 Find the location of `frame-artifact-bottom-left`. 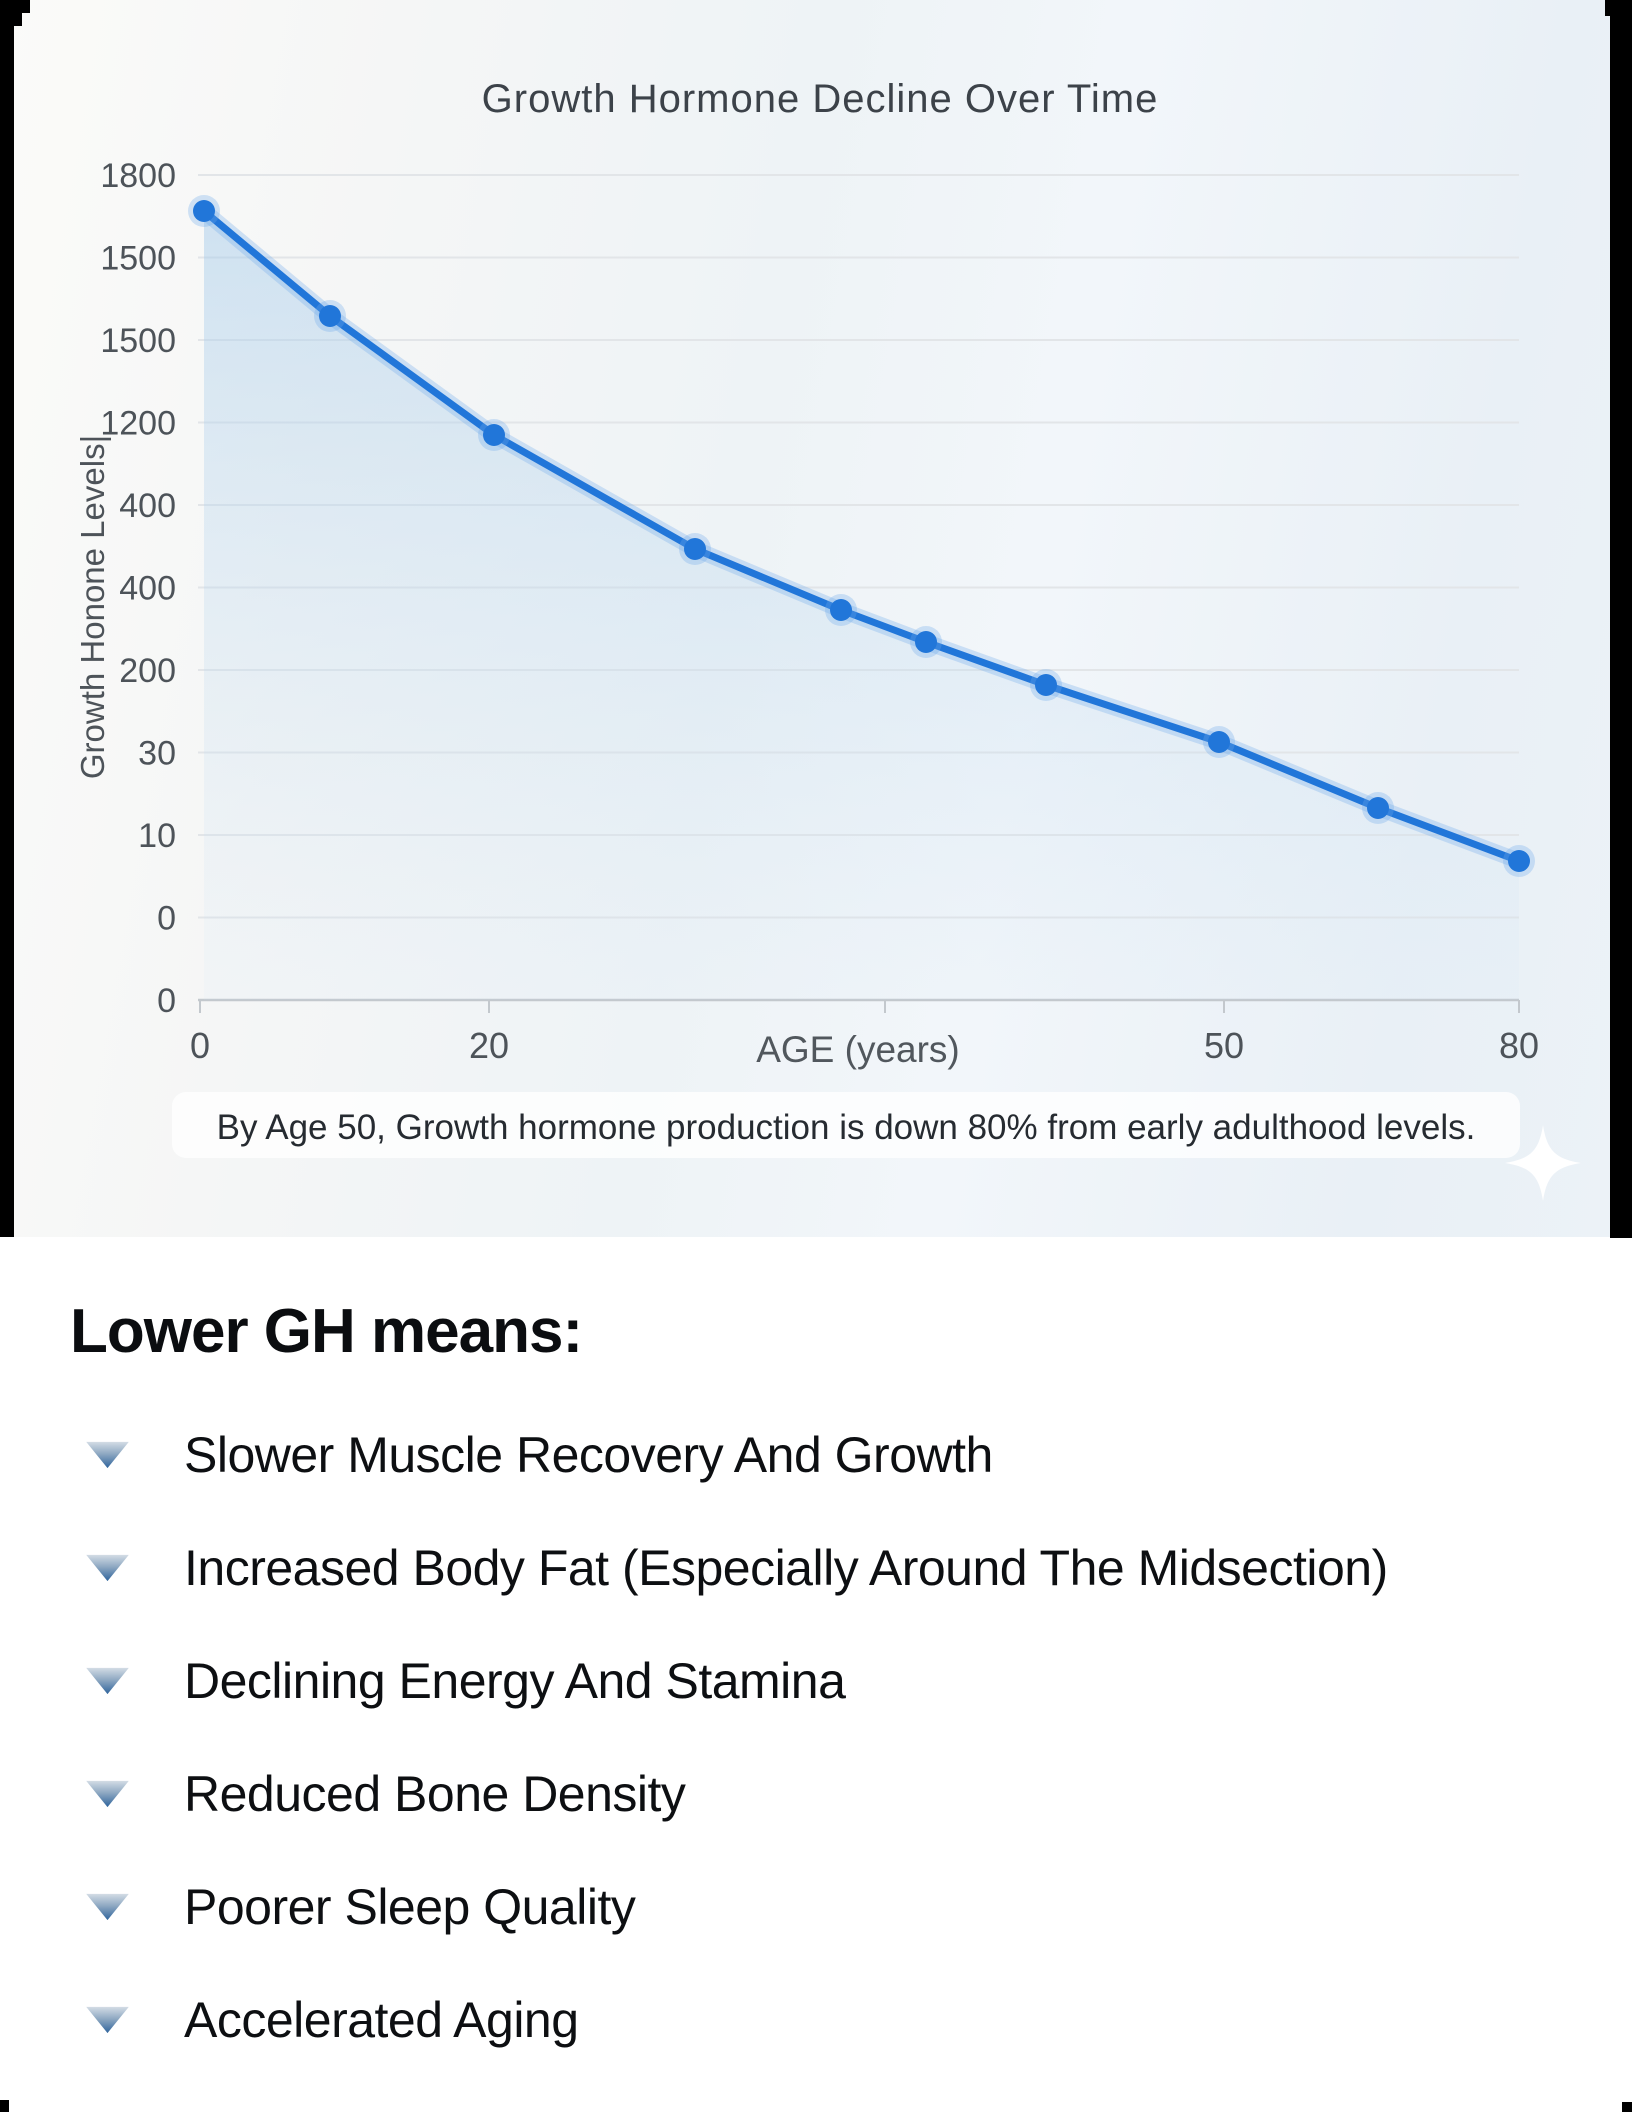

frame-artifact-bottom-left is located at coordinates (4, 2106).